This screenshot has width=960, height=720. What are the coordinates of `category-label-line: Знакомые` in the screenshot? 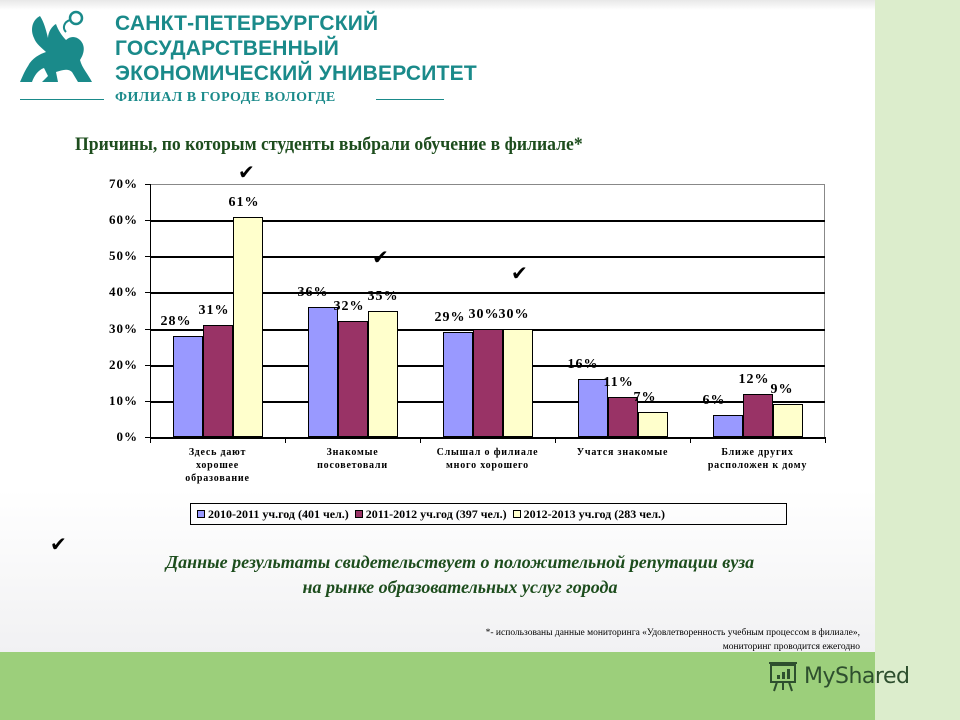 It's located at (352, 452).